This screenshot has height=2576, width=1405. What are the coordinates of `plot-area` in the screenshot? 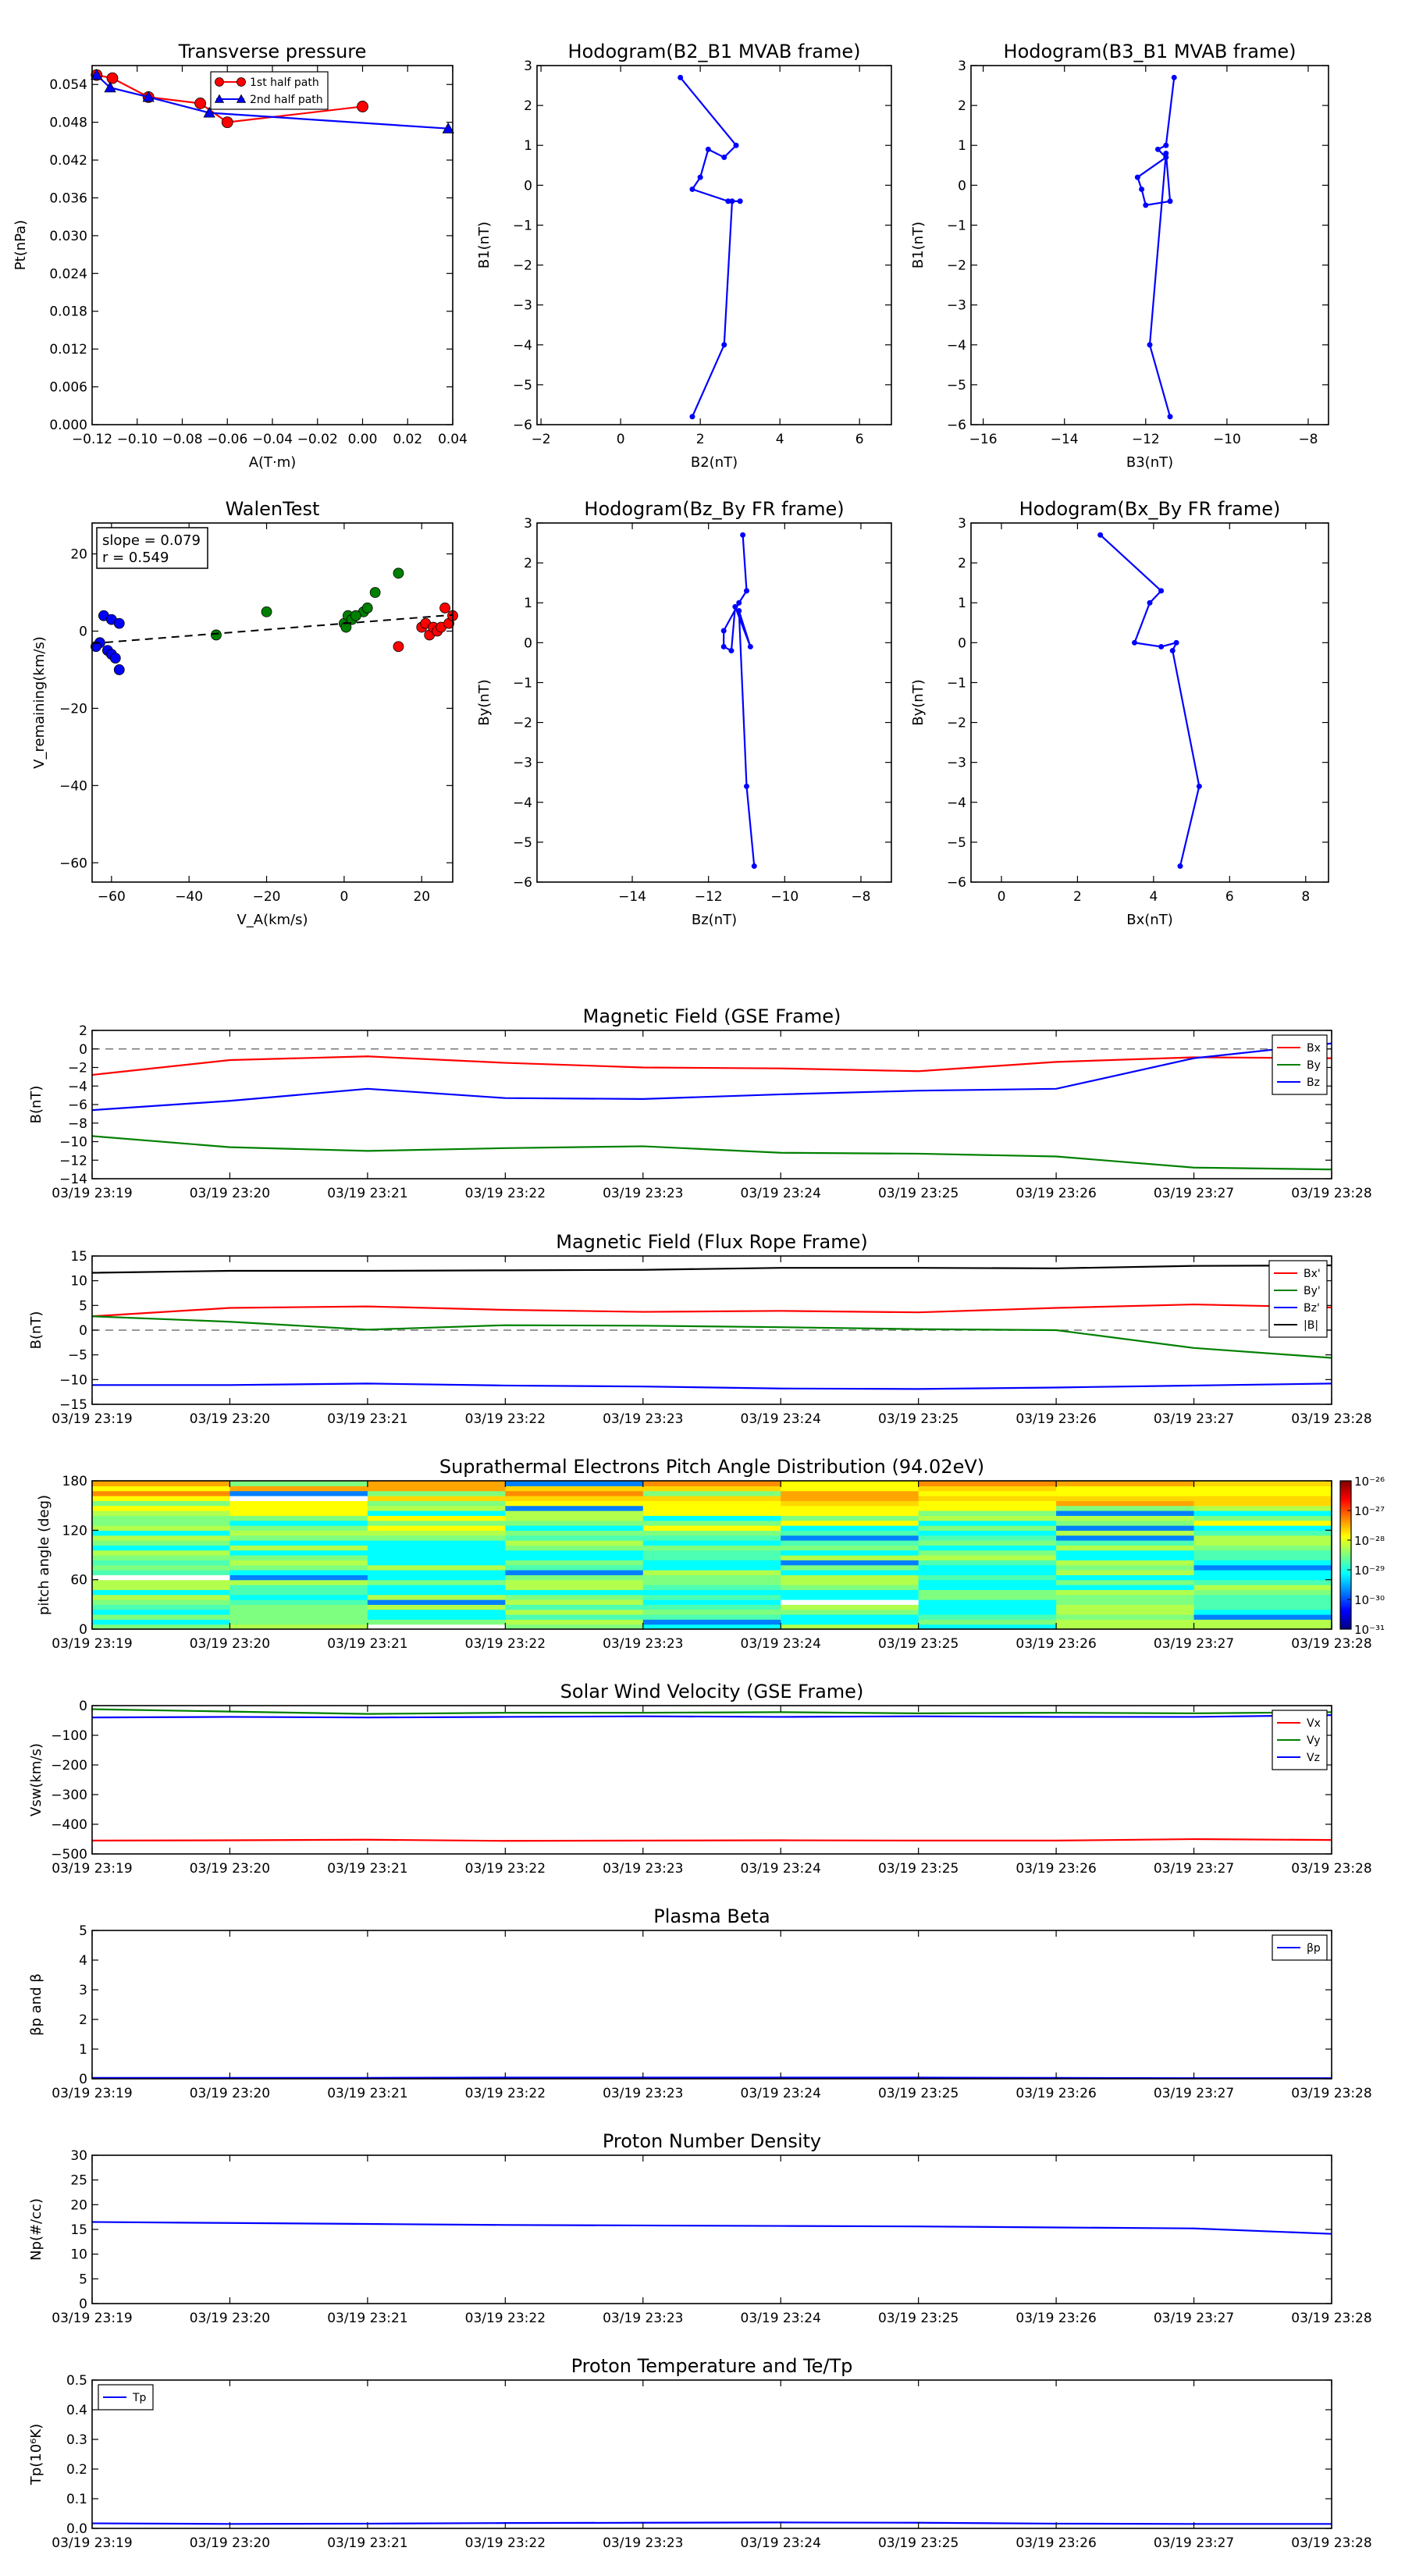 It's located at (714, 702).